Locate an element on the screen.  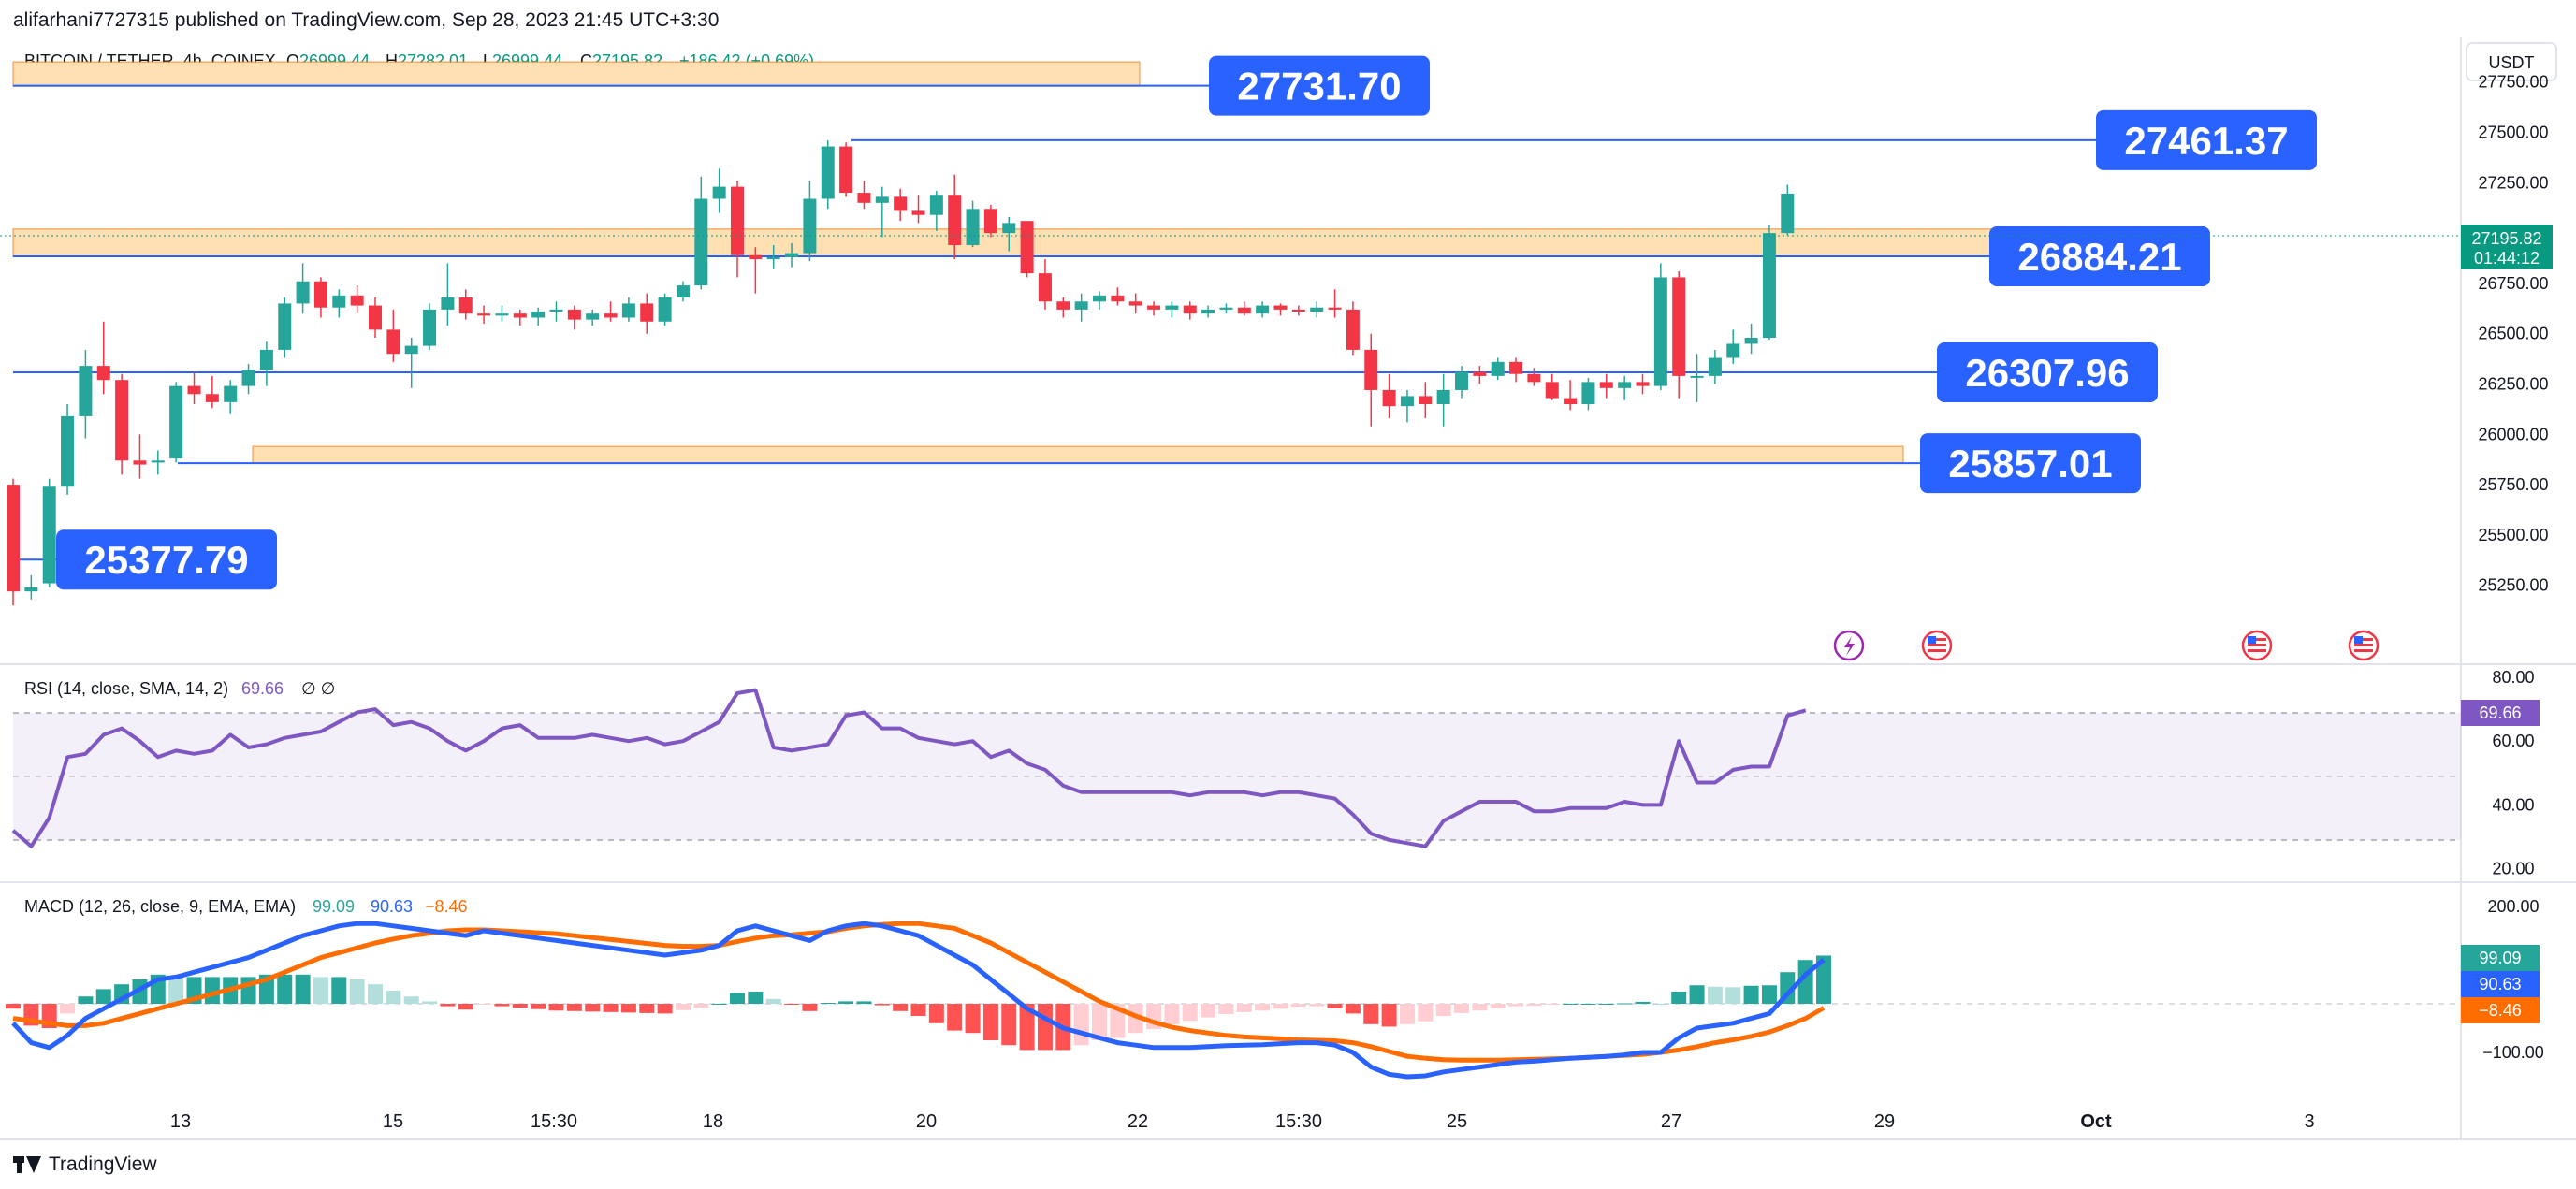
level-label: 27731.70 is located at coordinates (1319, 85).